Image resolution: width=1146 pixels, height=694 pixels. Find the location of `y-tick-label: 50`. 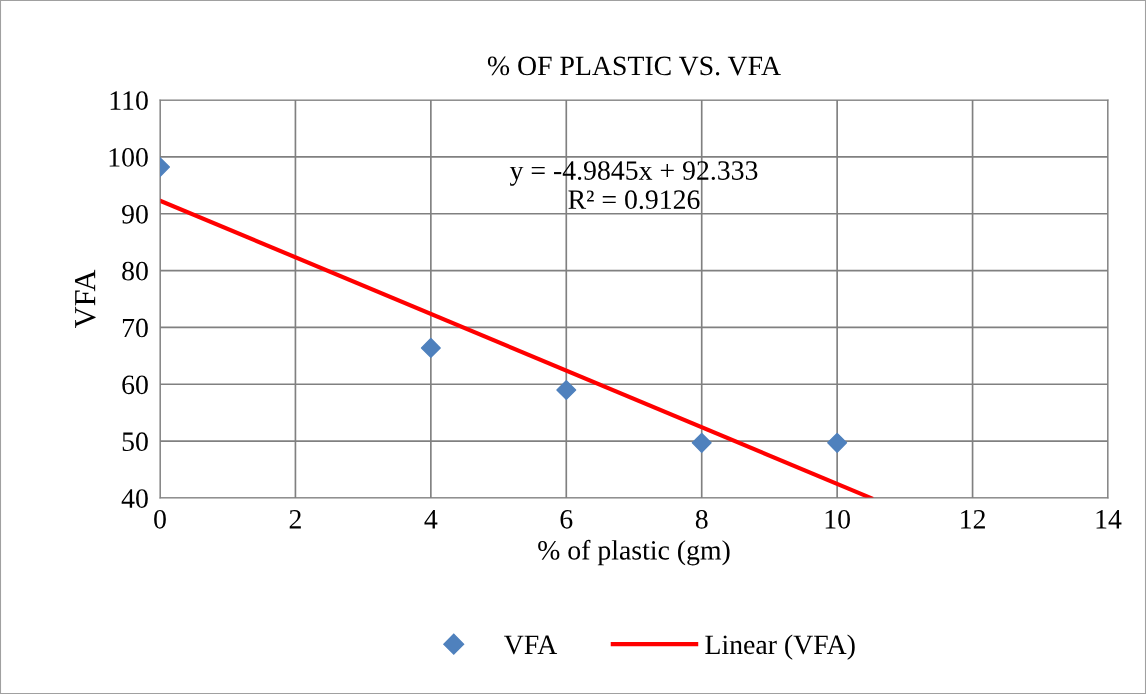

y-tick-label: 50 is located at coordinates (135, 442).